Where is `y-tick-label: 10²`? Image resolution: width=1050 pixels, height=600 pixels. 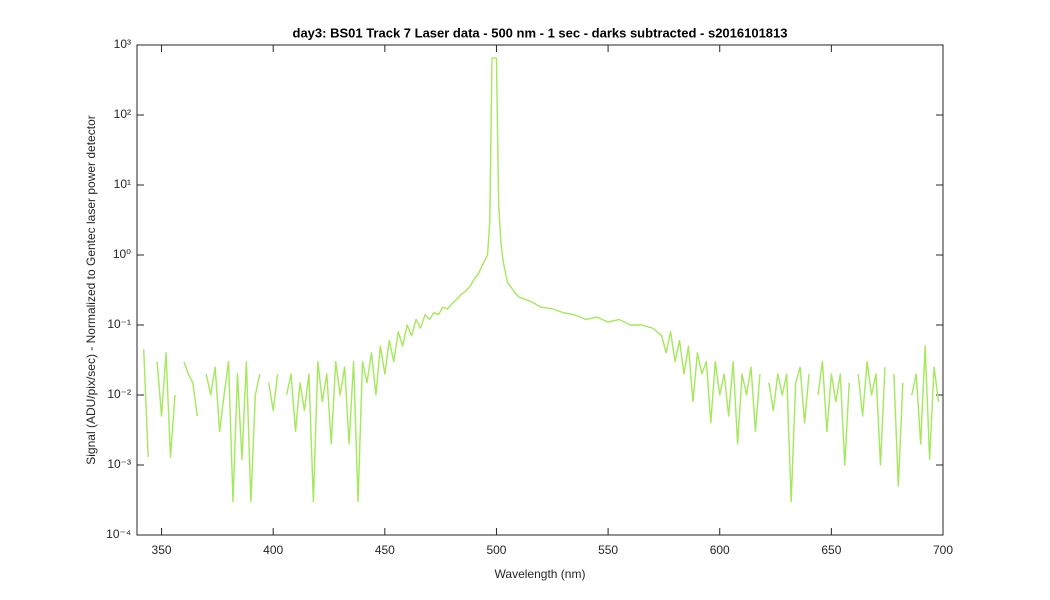 y-tick-label: 10² is located at coordinates (122, 114).